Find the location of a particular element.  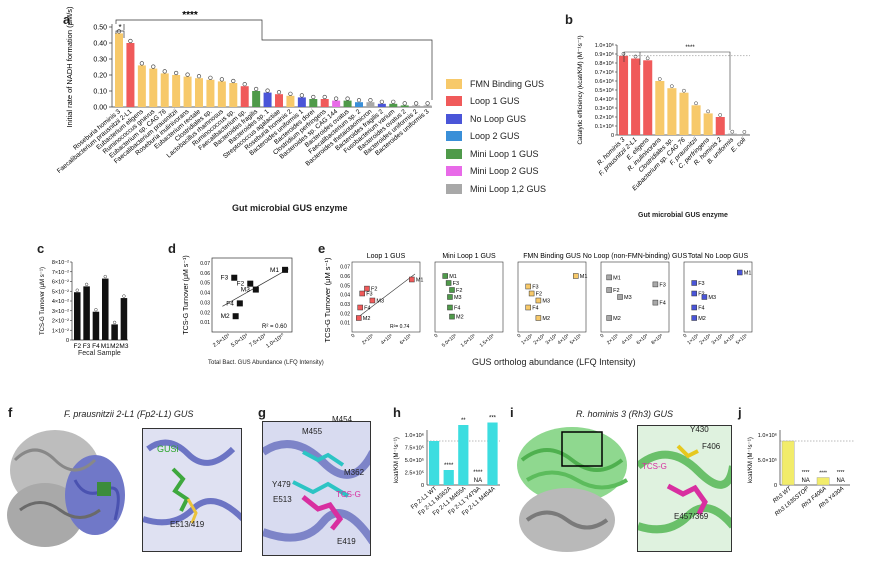

d-point-label: F3 is located at coordinates (225, 278).